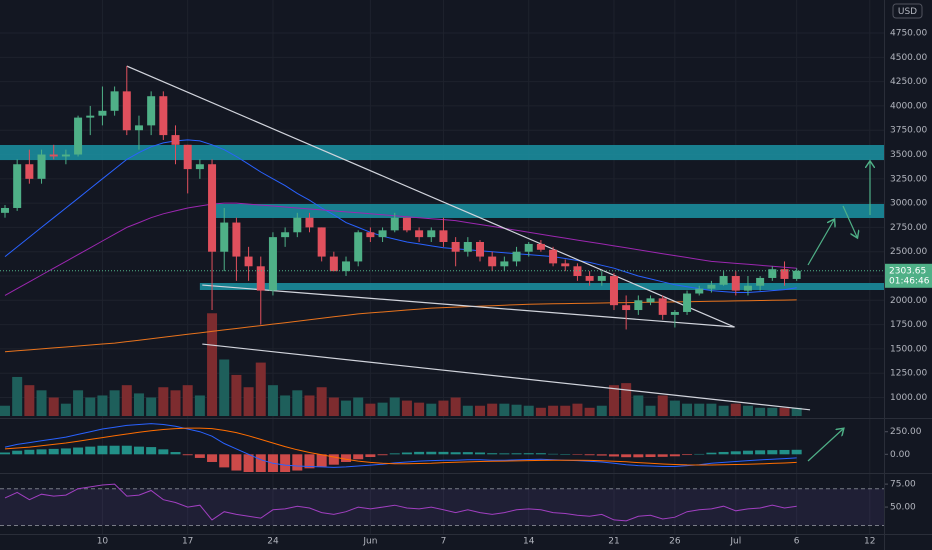 The image size is (932, 550). I want to click on annotation-arrows, so click(838, 312).